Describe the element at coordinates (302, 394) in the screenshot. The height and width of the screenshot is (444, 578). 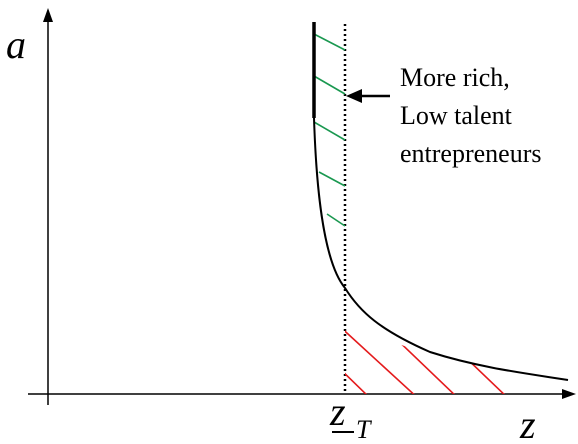
I see `x-axis` at that location.